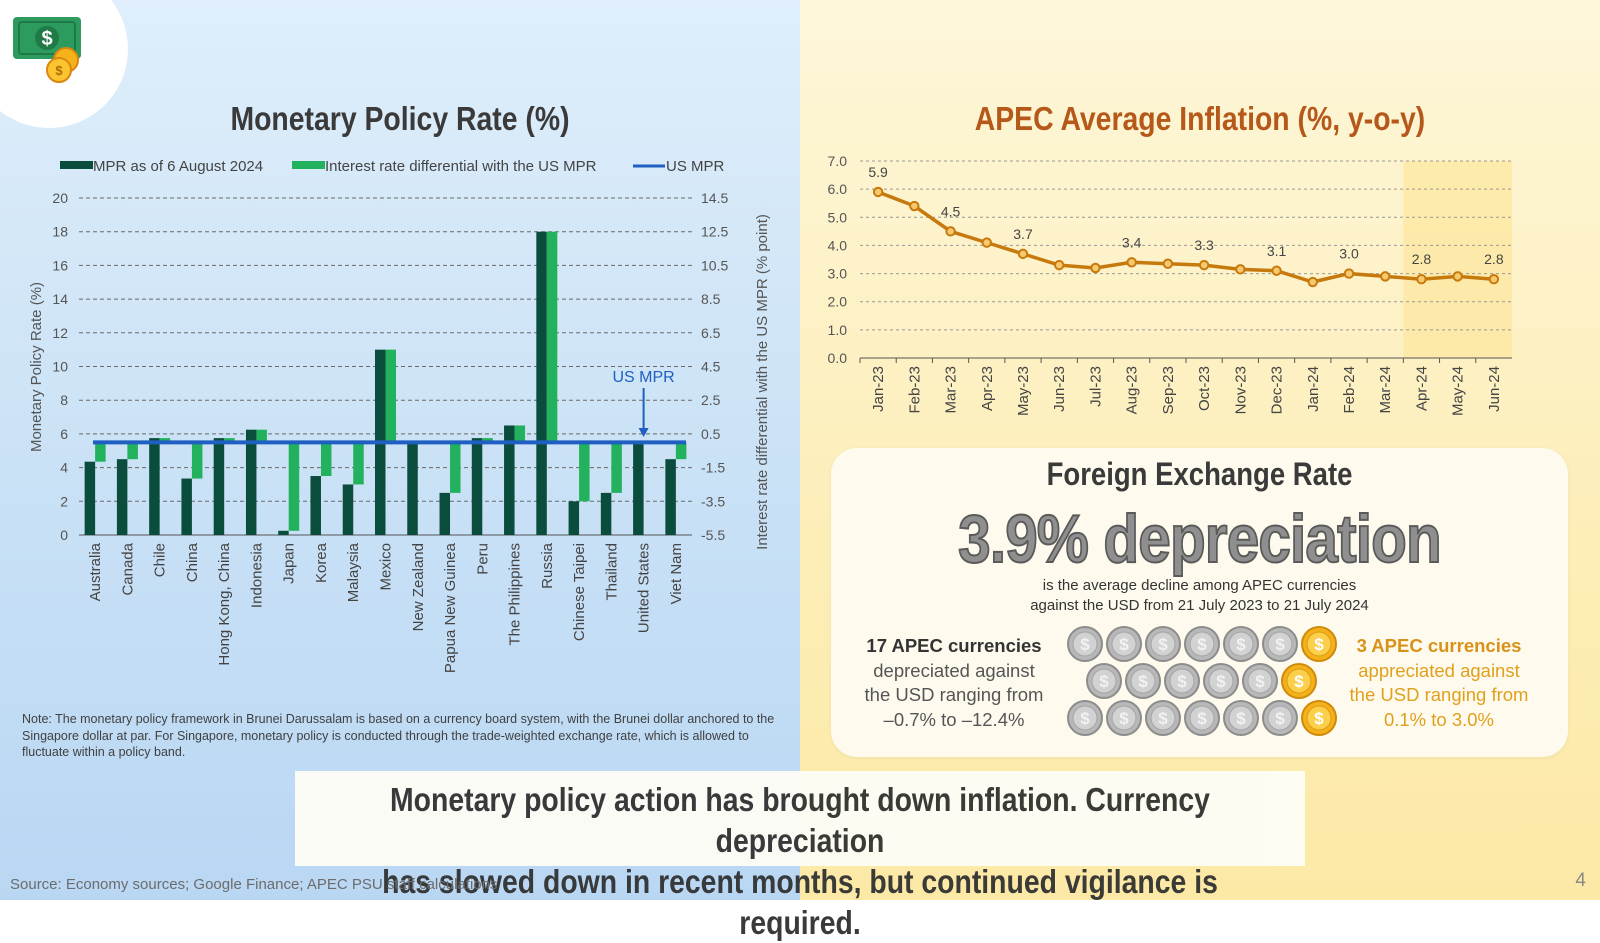  I want to click on legend-swatch-mpr, so click(76, 165).